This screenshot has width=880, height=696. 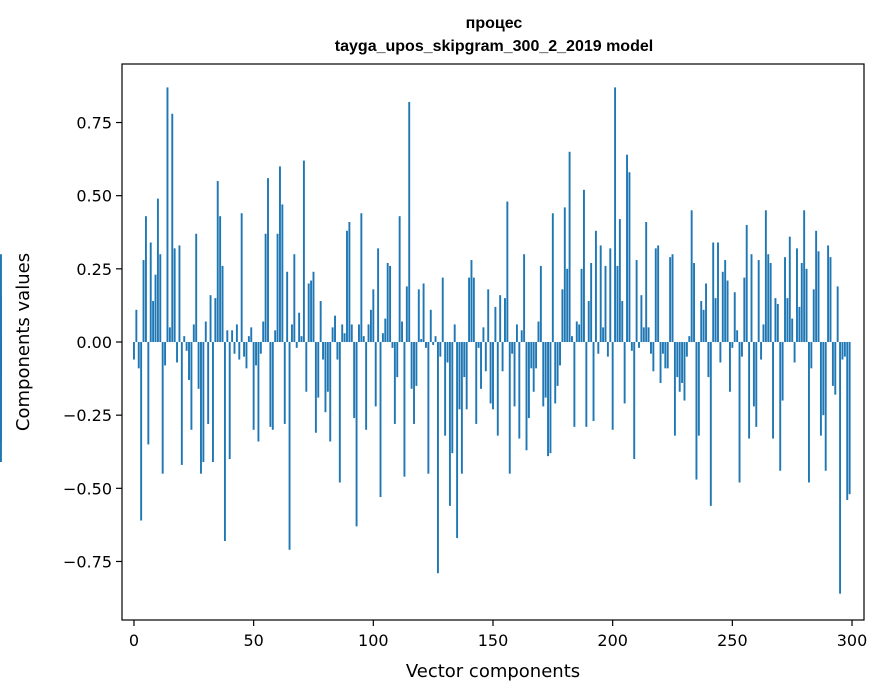 What do you see at coordinates (494, 46) in the screenshot?
I see `chart-subtitle: tayga_upos_skipgram_300_2_2019 model` at bounding box center [494, 46].